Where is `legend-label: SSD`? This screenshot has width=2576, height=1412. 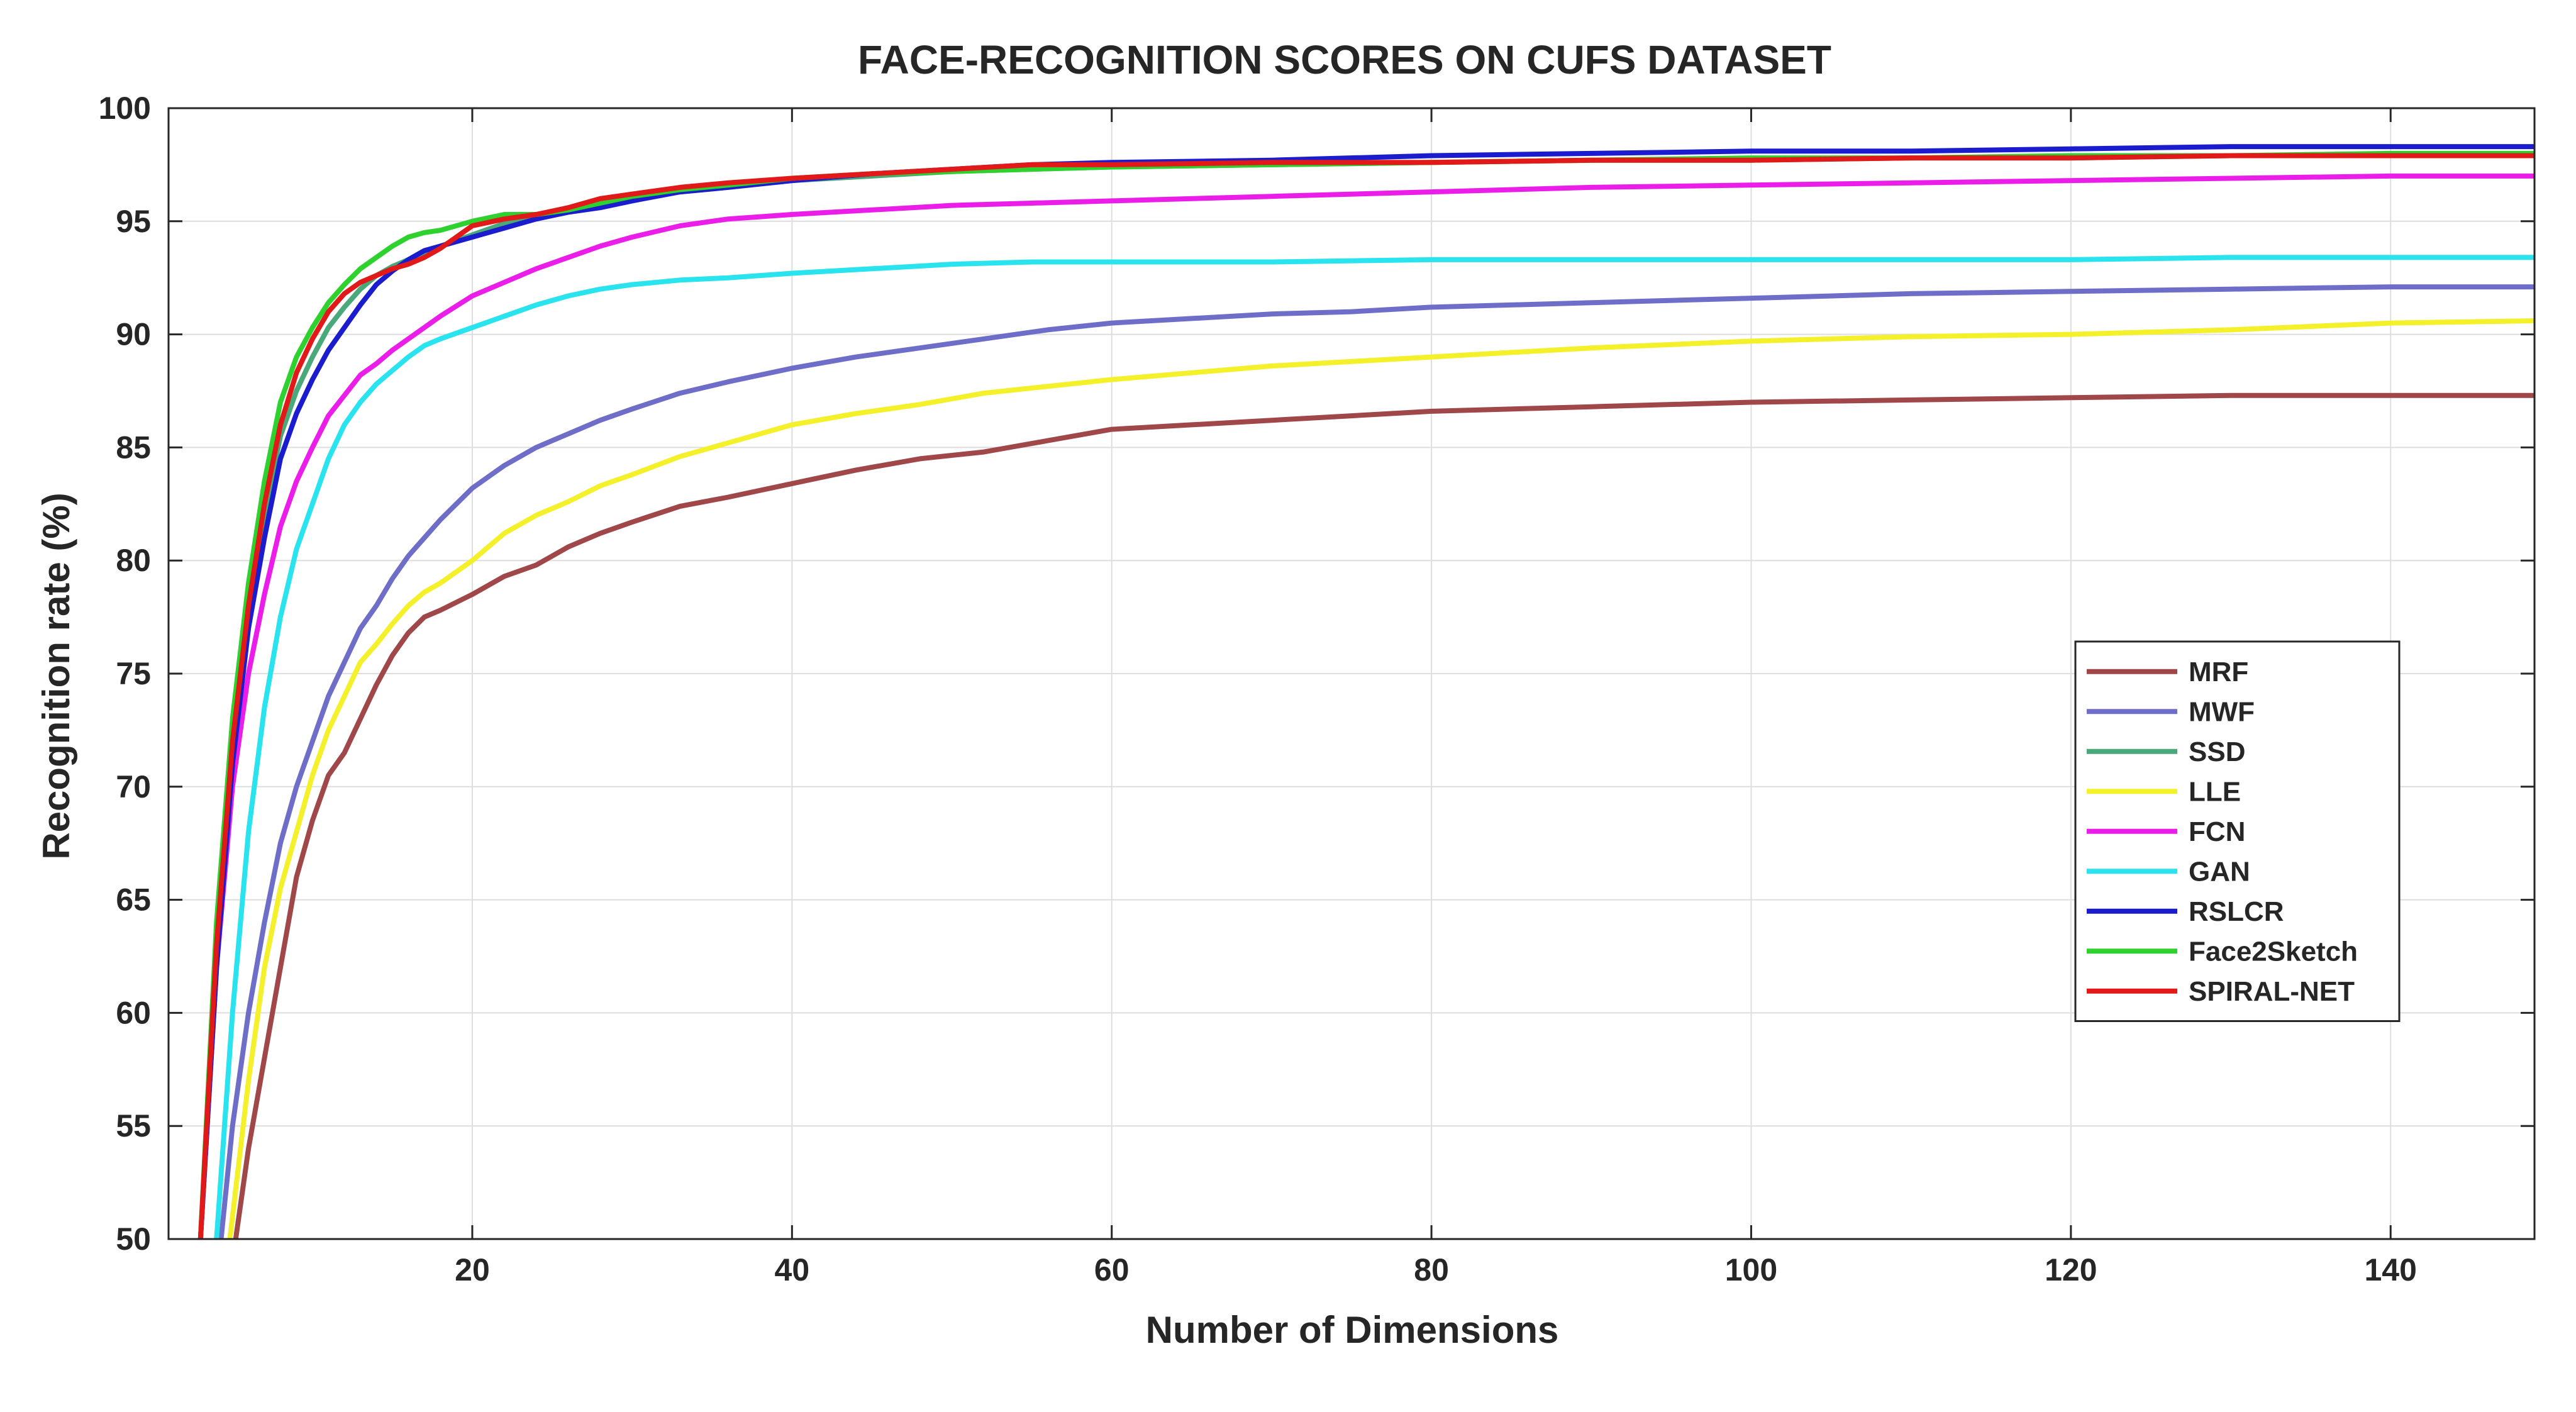 legend-label: SSD is located at coordinates (2217, 752).